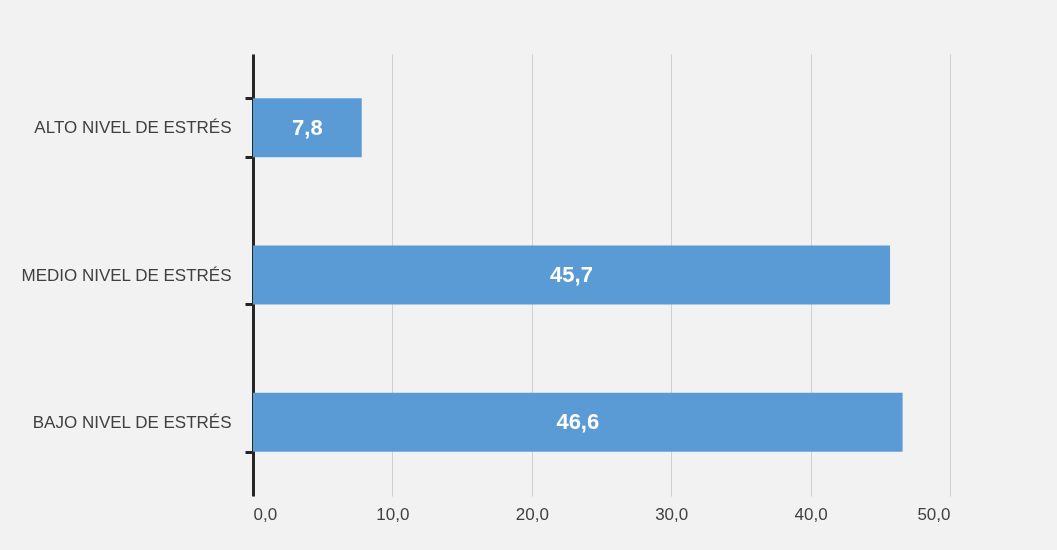 Image resolution: width=1057 pixels, height=550 pixels. What do you see at coordinates (133, 128) in the screenshot?
I see `y-tick-label: ALTO NIVEL DE ESTRÉS` at bounding box center [133, 128].